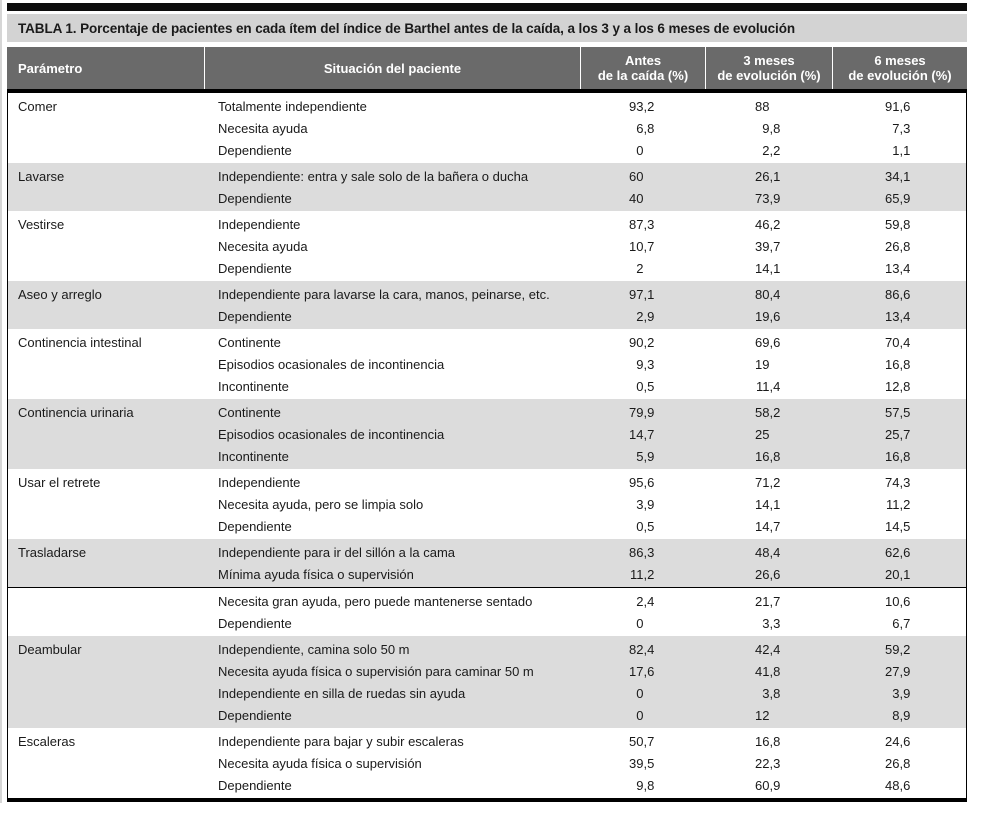 The height and width of the screenshot is (823, 982). Describe the element at coordinates (643, 68) in the screenshot. I see `column-header-antes-caida: Antes de la caída (%)` at that location.